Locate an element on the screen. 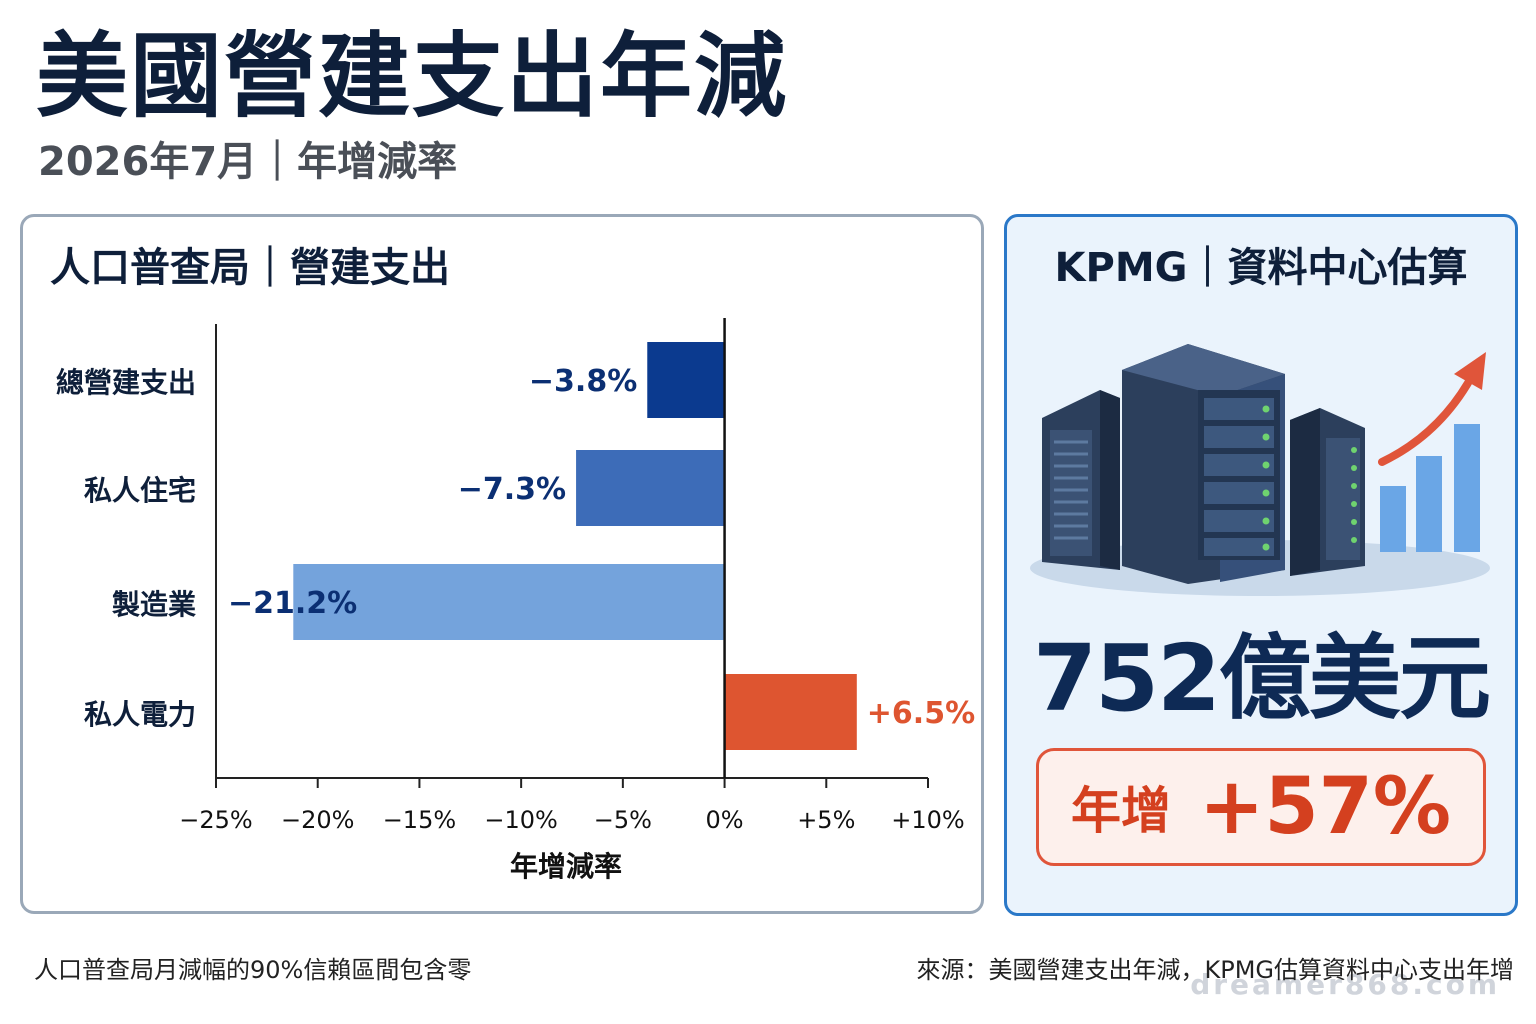 This screenshot has height=1024, width=1536. page-subtitle: 2026年7月｜年增減率 is located at coordinates (248, 162).